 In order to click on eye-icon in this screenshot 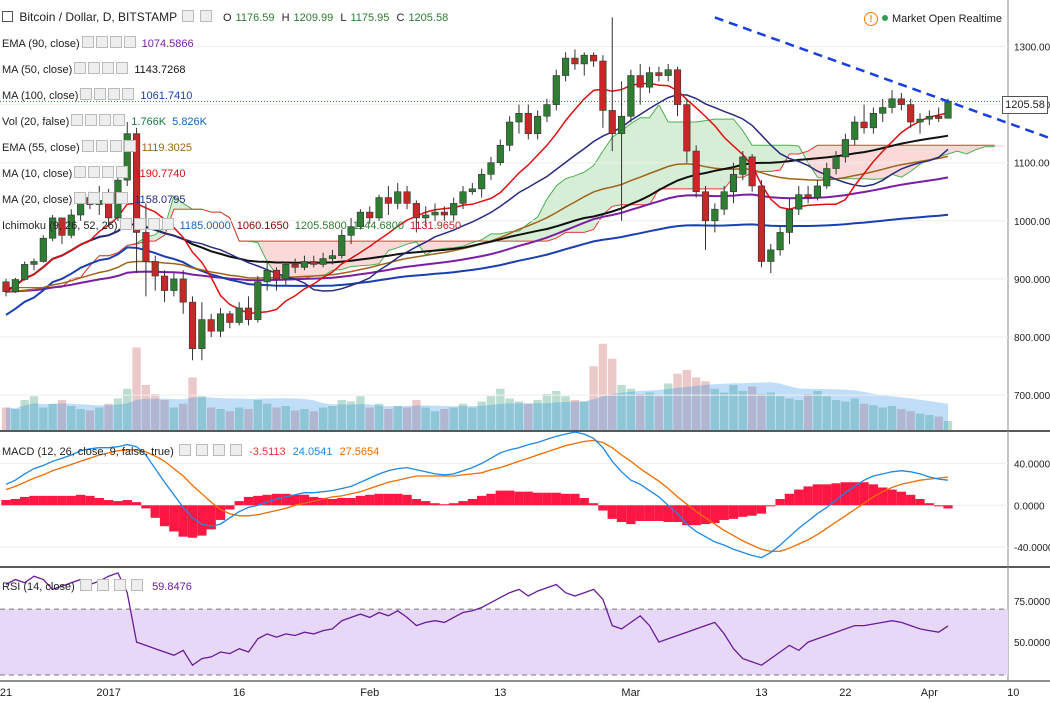, I will do `click(205, 16)`.